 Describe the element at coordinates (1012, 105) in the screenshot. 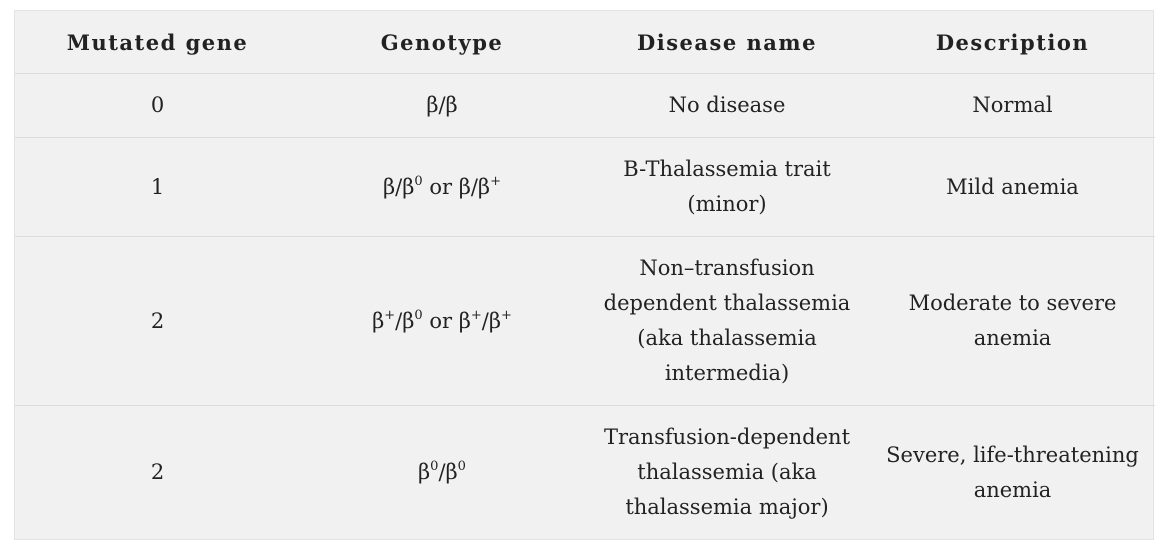

I see `description-cell: Normal` at that location.